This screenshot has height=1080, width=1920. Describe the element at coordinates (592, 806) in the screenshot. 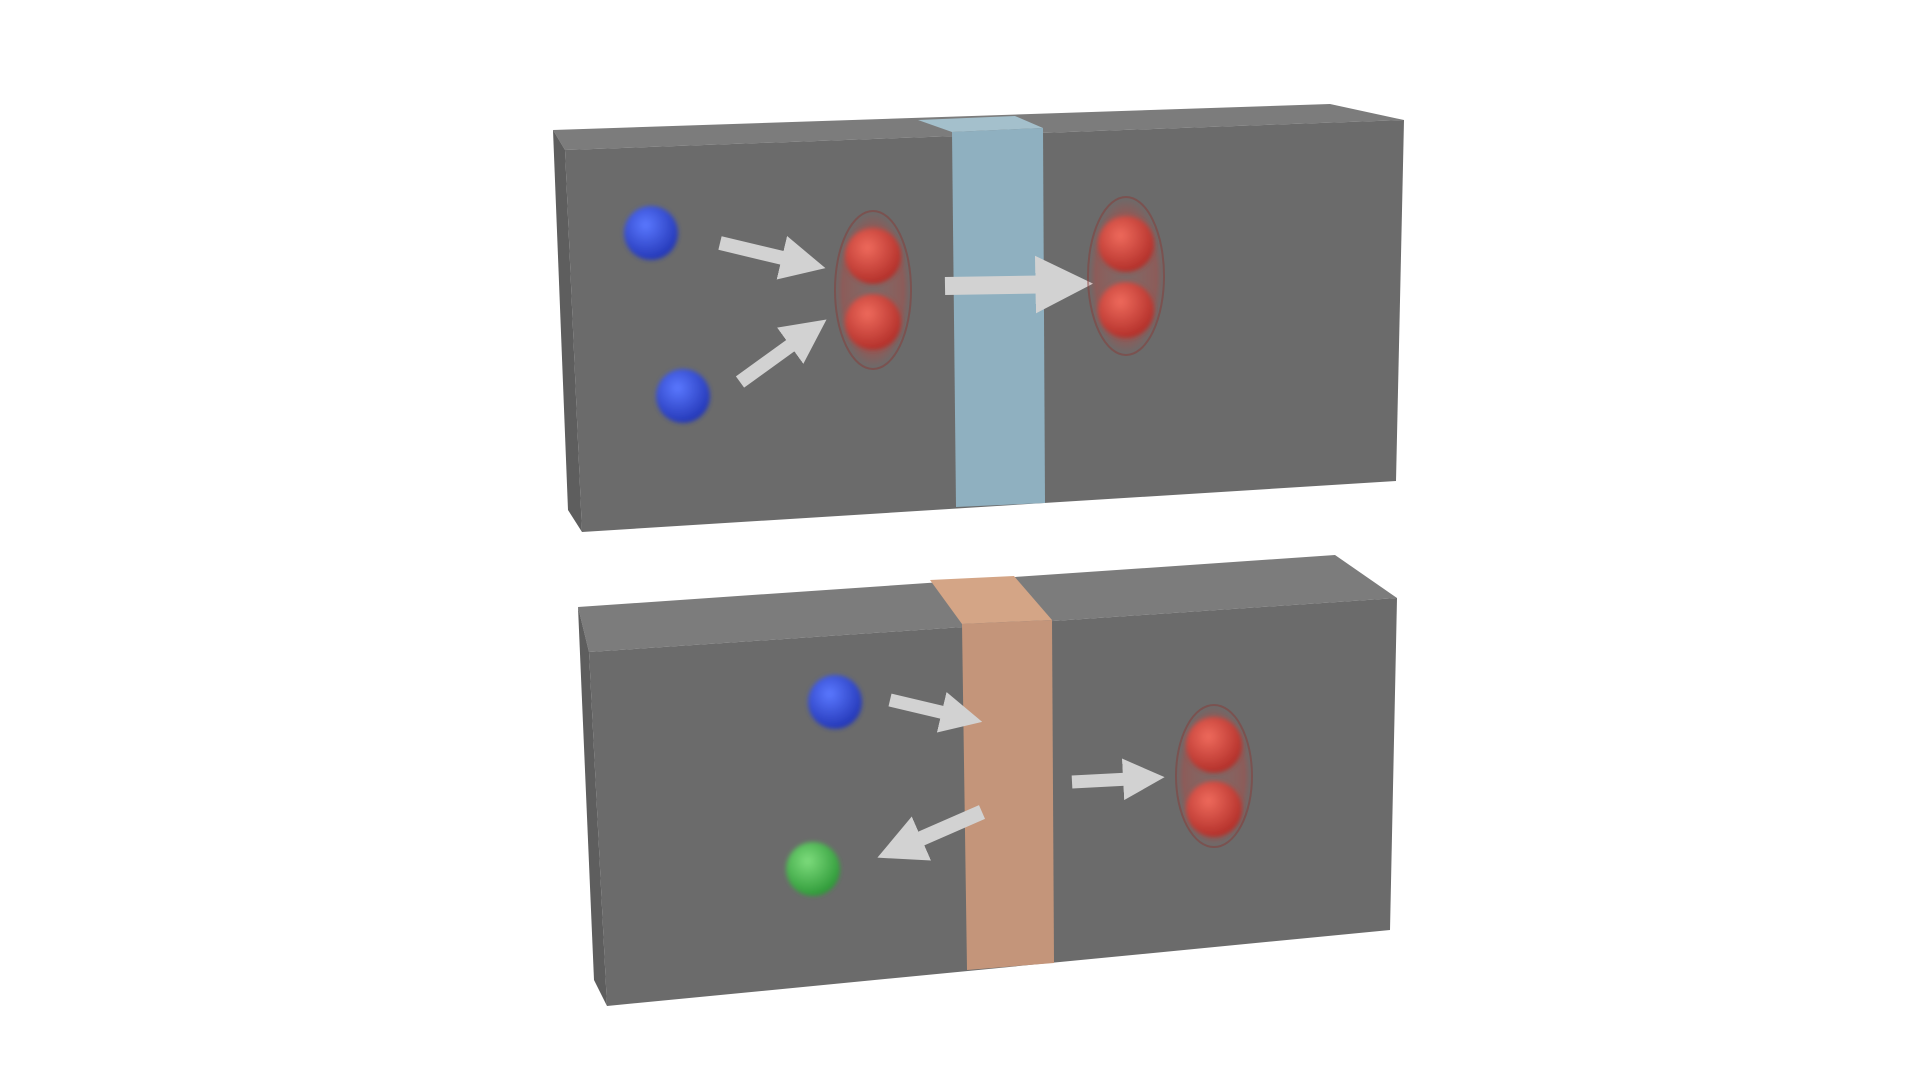

I see `bottom-block-side-face` at that location.